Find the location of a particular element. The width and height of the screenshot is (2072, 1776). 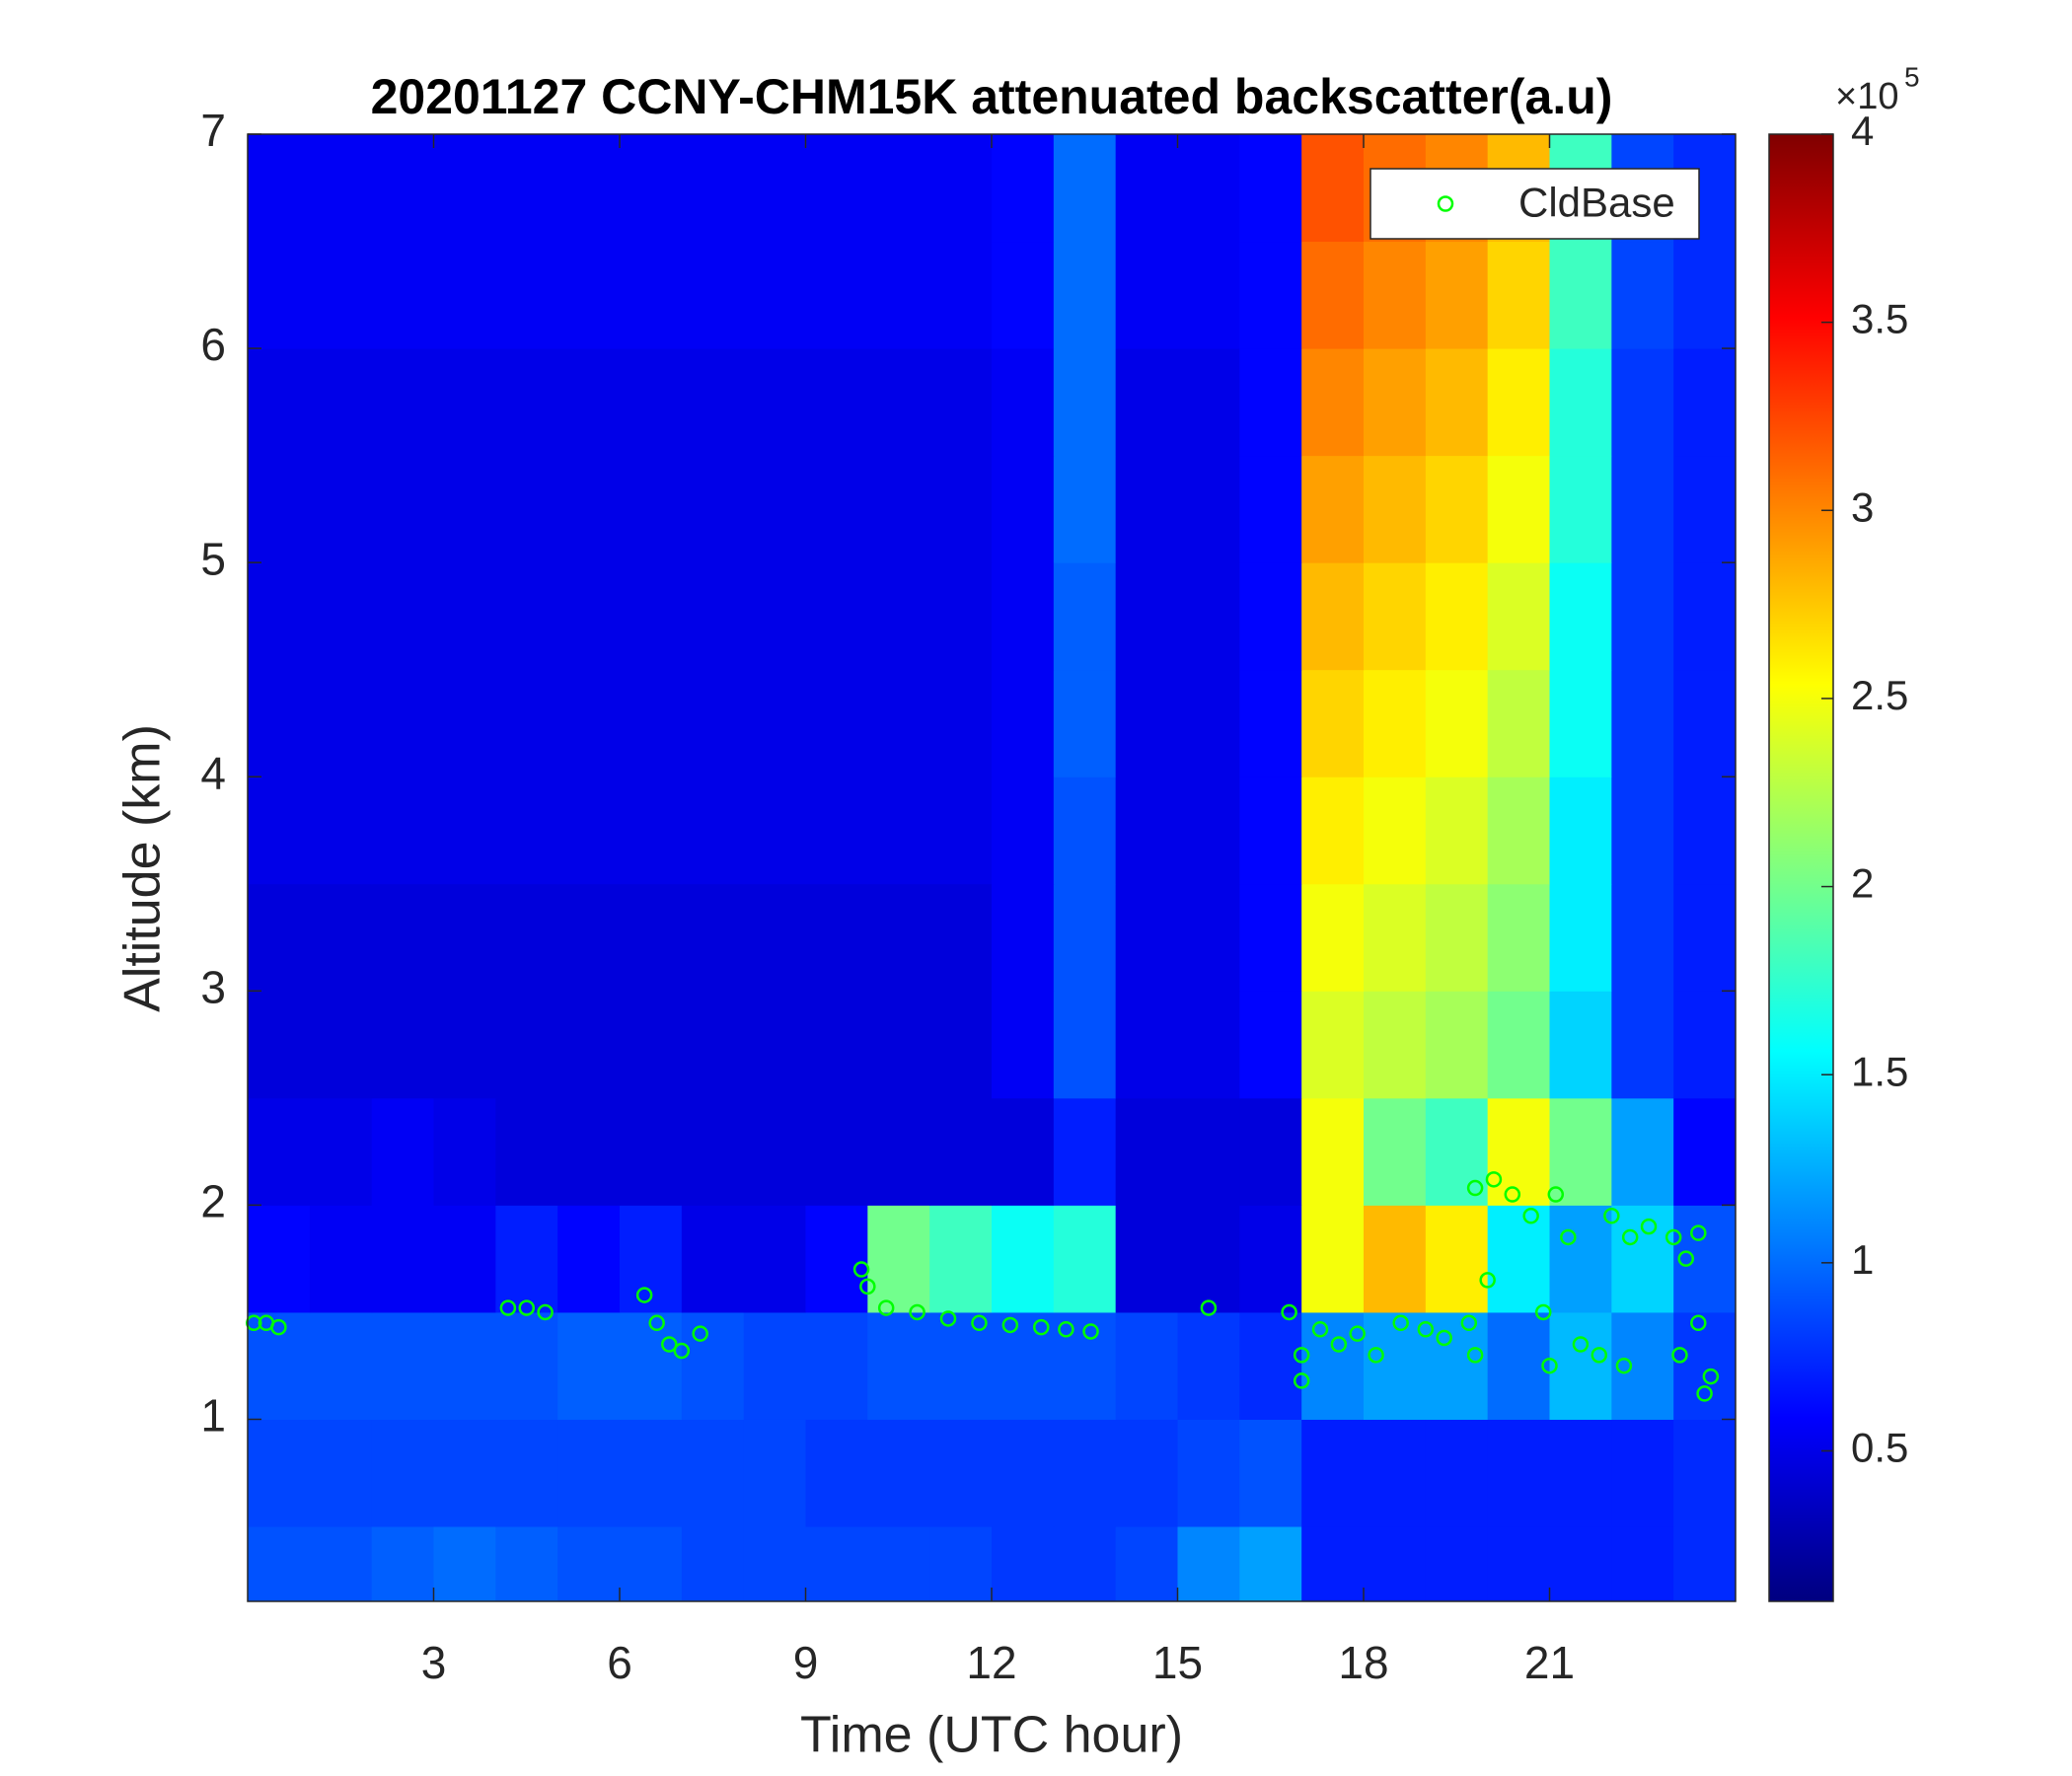

legend-box is located at coordinates (1535, 204).